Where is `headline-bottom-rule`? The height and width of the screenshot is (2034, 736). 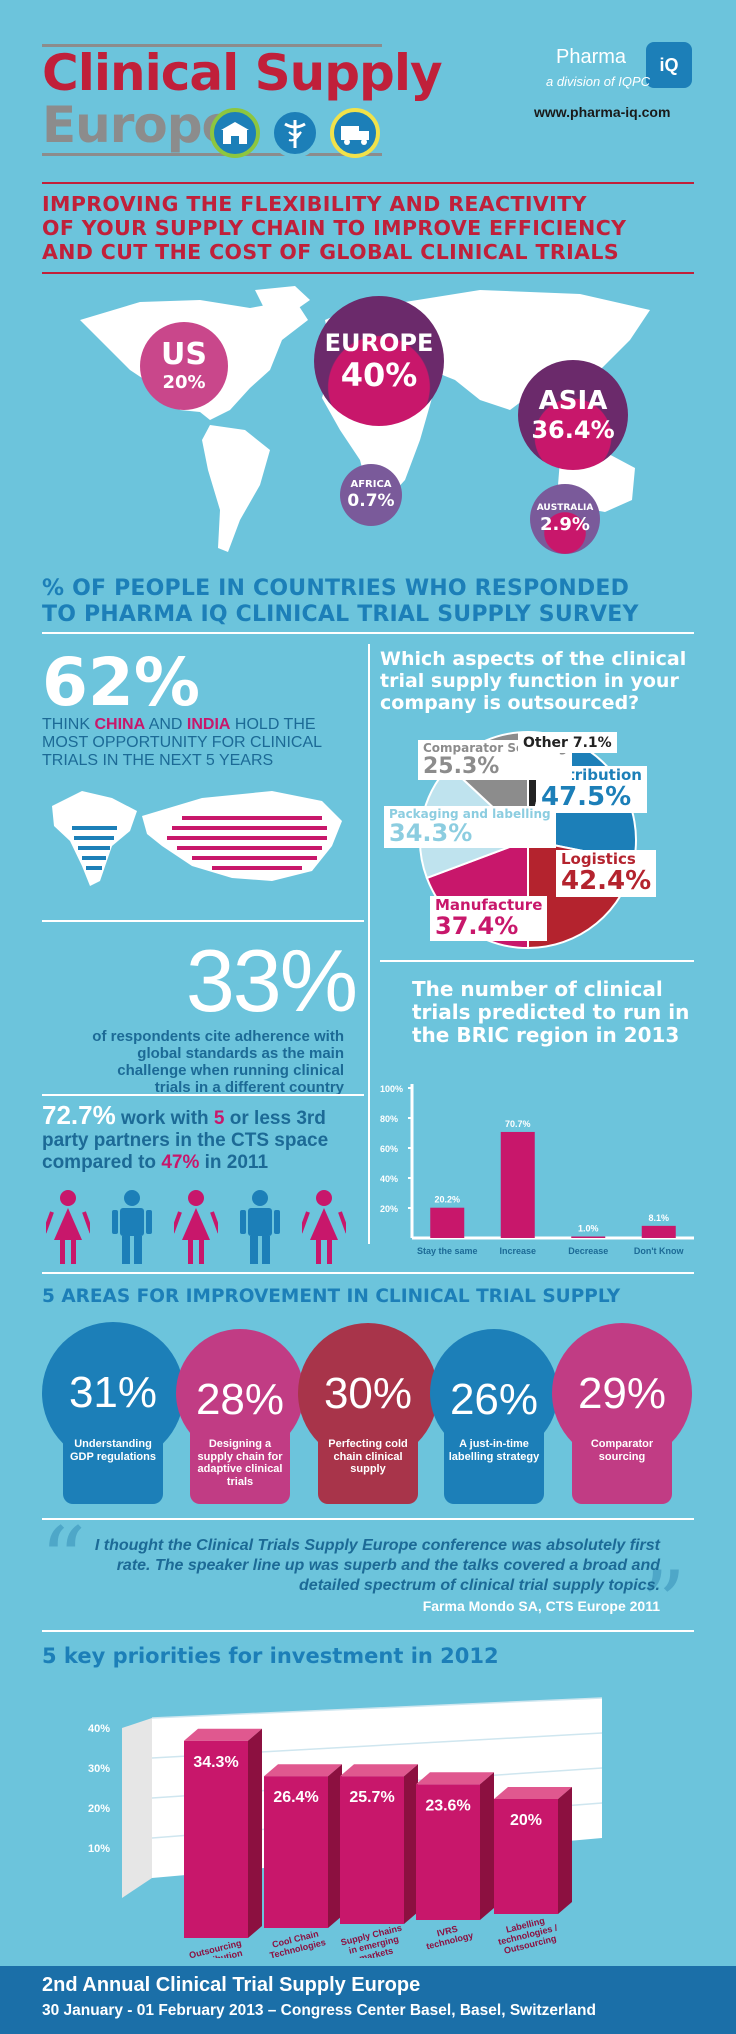 headline-bottom-rule is located at coordinates (368, 273).